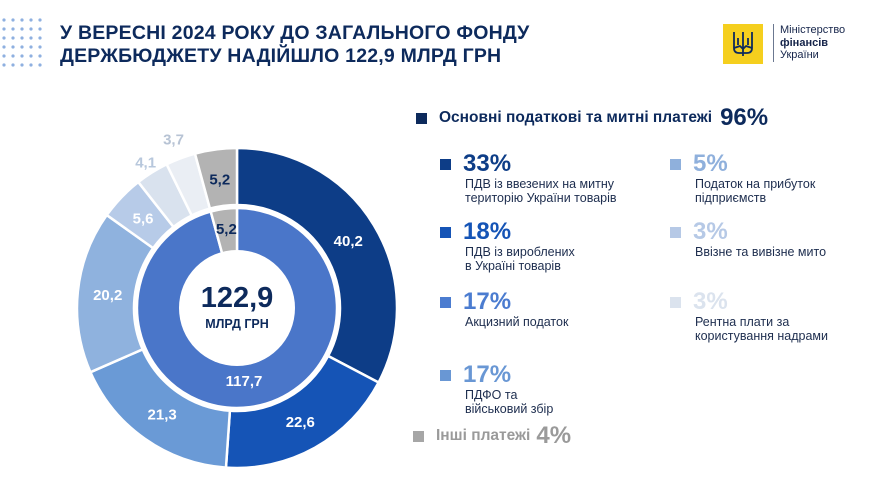 Image resolution: width=890 pixels, height=500 pixels. I want to click on legend-main-pct: 96%, so click(744, 117).